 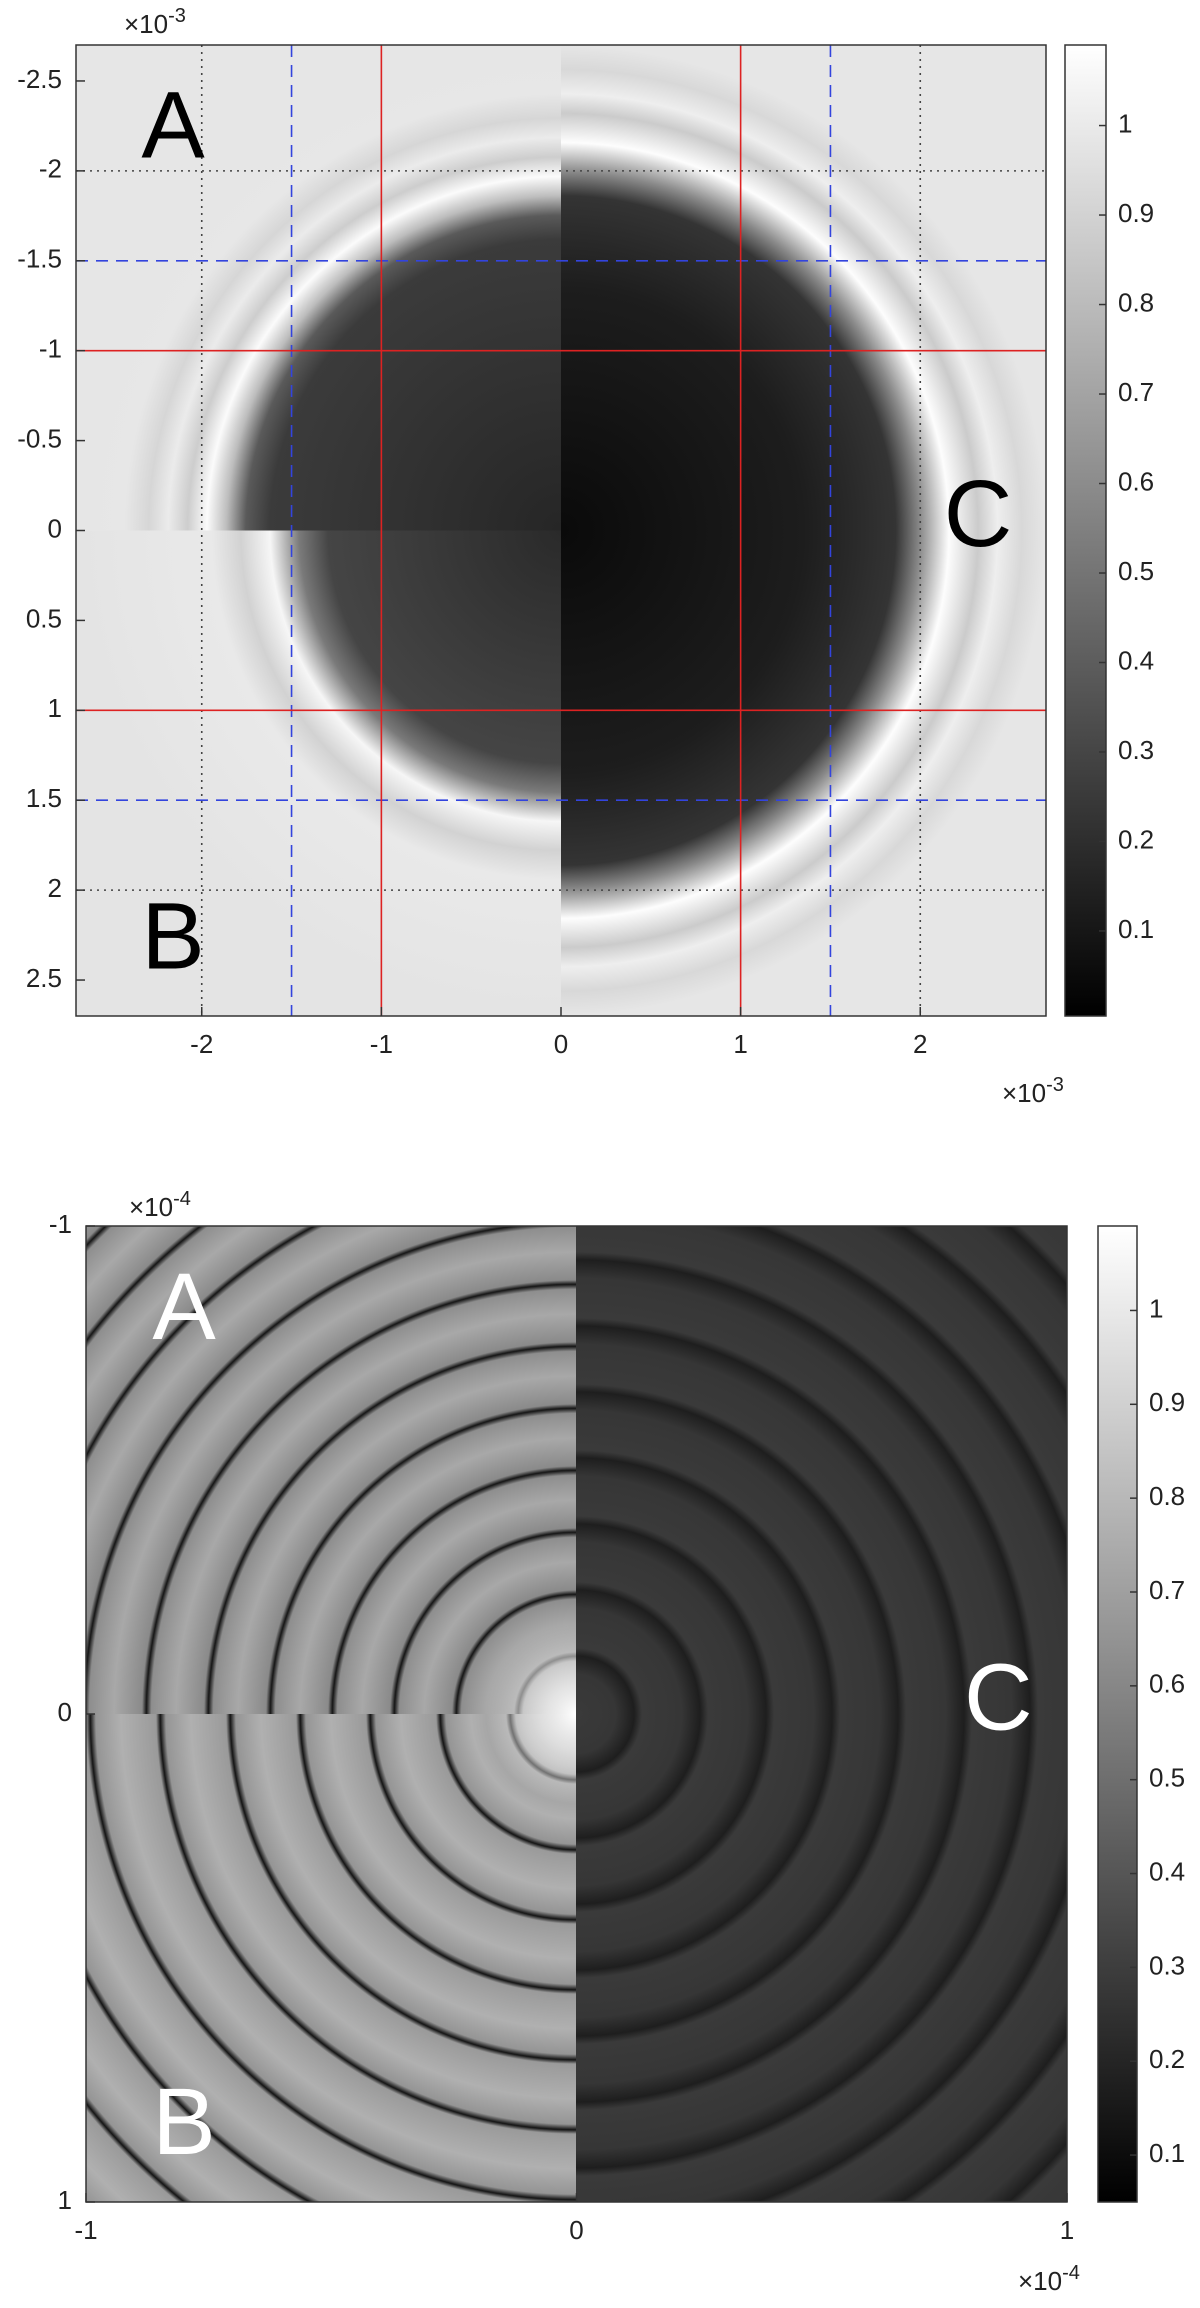 I want to click on y-multiplier: ×10⁻⁴, so click(x=160, y=1205).